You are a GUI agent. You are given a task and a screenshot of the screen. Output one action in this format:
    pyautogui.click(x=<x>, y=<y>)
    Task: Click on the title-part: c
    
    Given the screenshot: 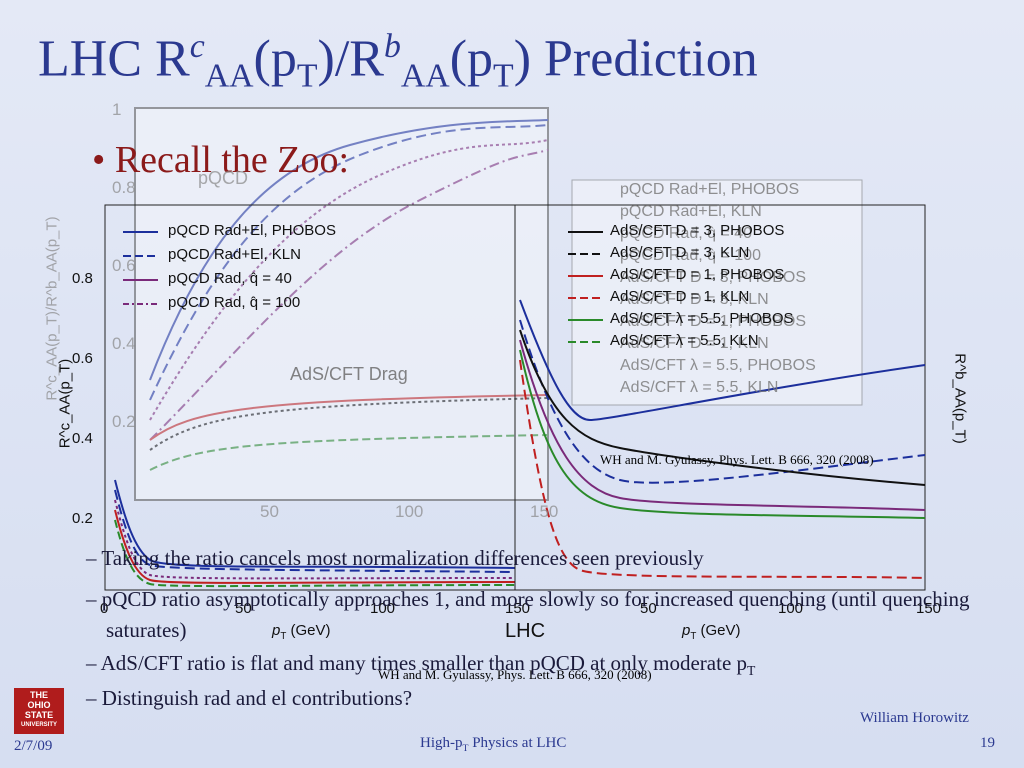 What is the action you would take?
    pyautogui.click(x=197, y=46)
    